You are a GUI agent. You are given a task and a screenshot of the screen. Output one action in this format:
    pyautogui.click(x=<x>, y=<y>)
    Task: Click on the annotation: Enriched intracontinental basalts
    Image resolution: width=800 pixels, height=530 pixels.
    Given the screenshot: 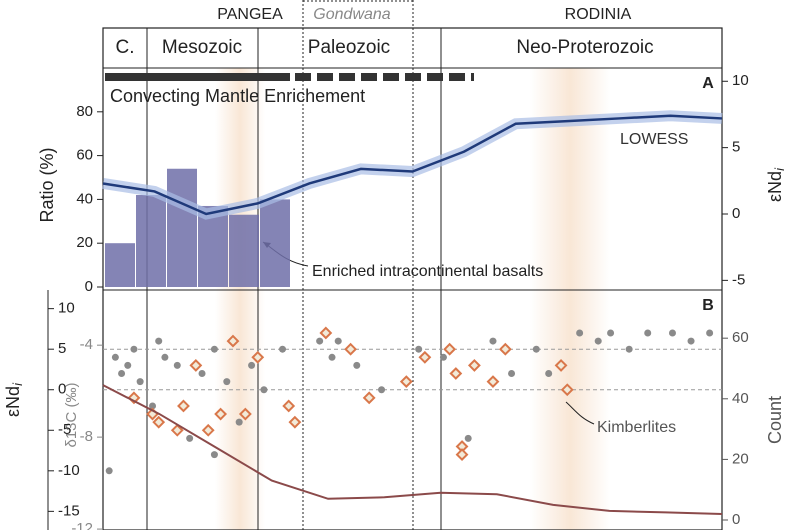 What is the action you would take?
    pyautogui.click(x=427, y=271)
    